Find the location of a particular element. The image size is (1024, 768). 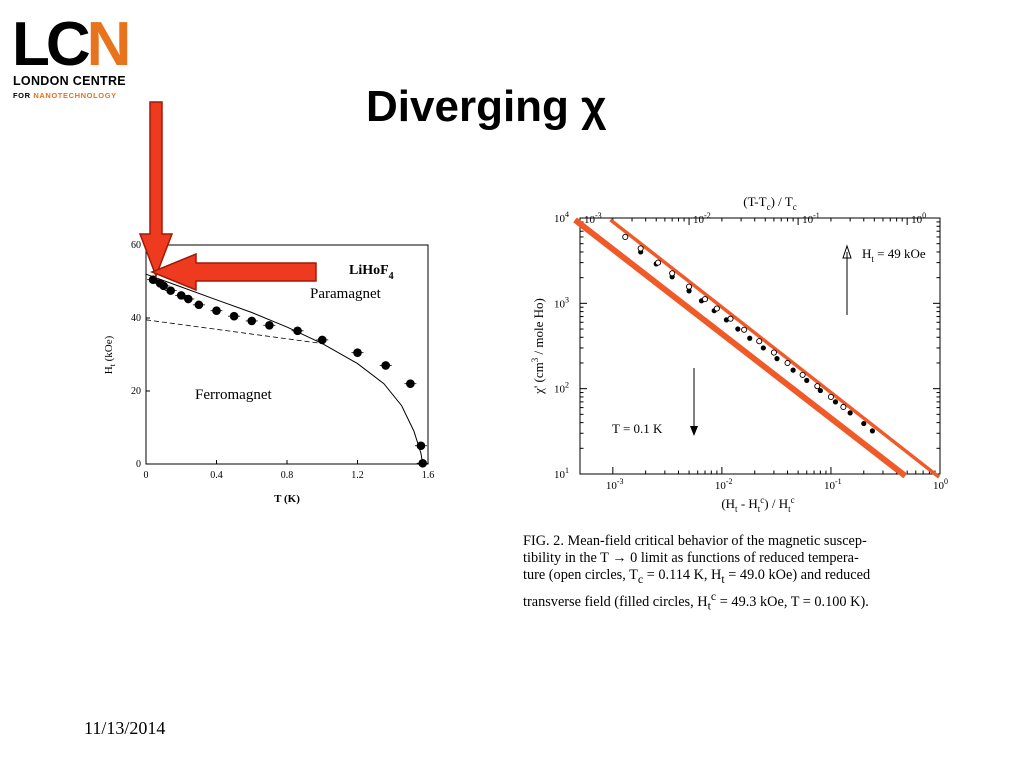

caption-l4d: = 49.3 kOe, T = 0.100 K). is located at coordinates (792, 602).